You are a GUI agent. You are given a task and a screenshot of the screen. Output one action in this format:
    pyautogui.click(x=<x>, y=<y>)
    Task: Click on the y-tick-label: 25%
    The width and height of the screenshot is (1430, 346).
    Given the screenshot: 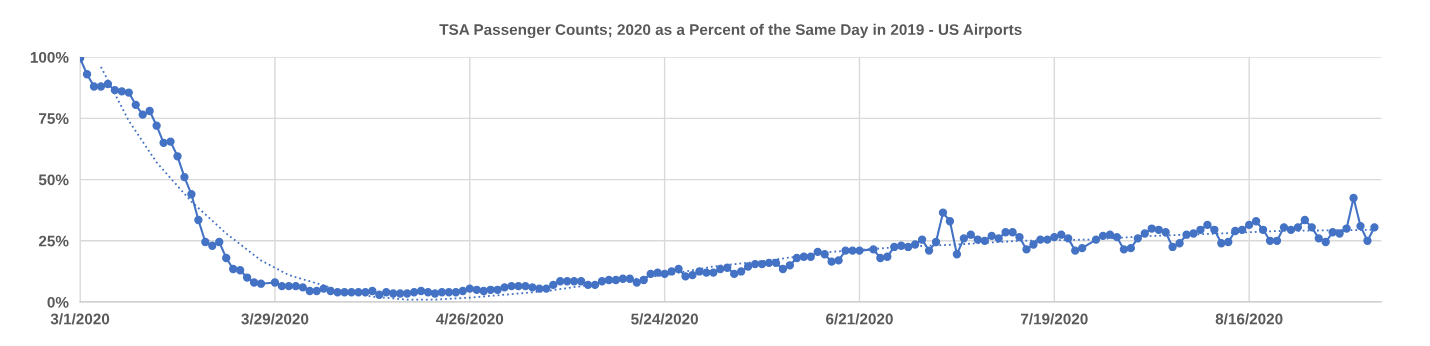 What is the action you would take?
    pyautogui.click(x=53, y=241)
    